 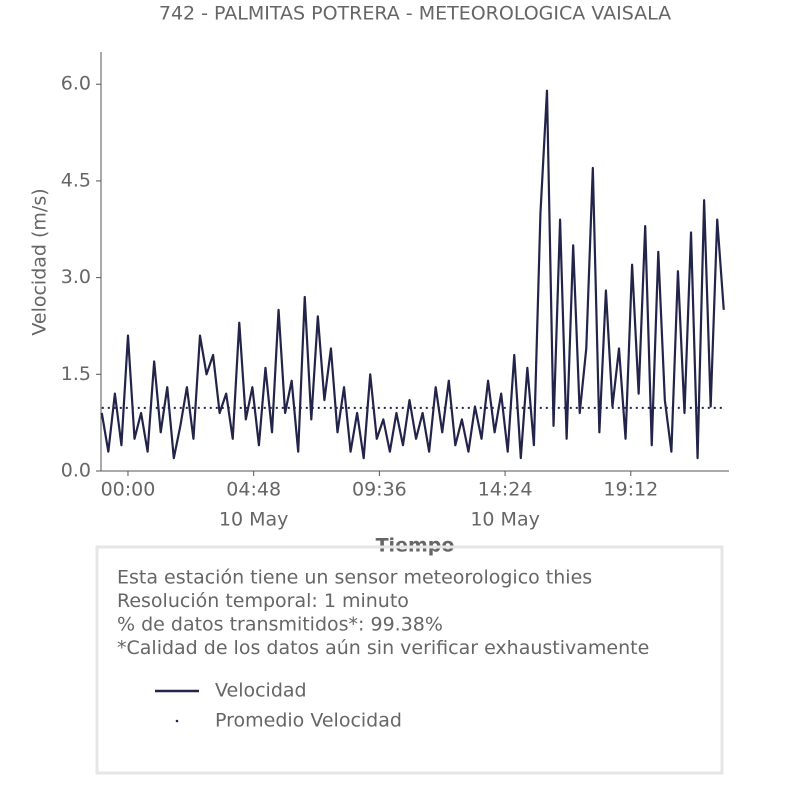 I want to click on x-tick-label: 00:00, so click(x=128, y=490).